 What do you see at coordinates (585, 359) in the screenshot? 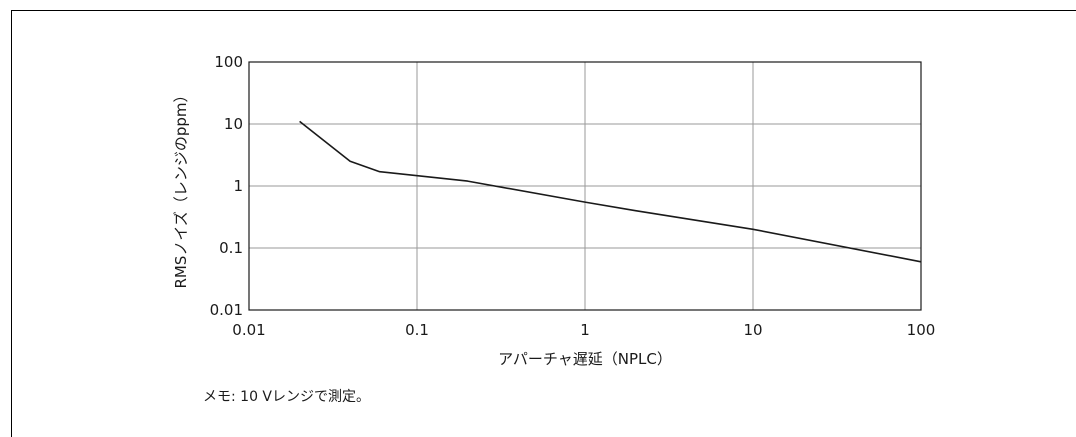
I see `x-axis-label: アパーチャ遅延（NPLC）` at bounding box center [585, 359].